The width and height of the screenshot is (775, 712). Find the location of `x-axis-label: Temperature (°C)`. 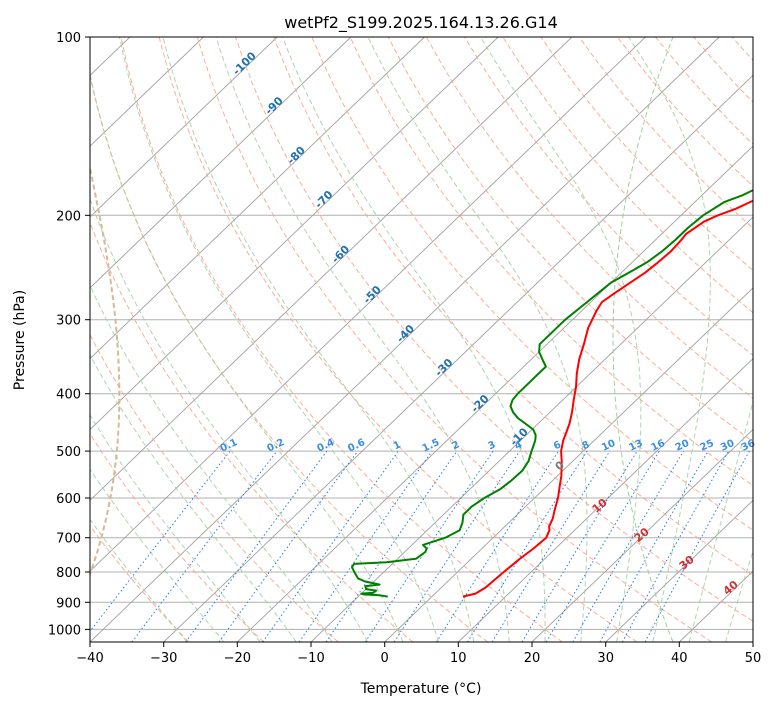

x-axis-label: Temperature (°C) is located at coordinates (421, 689).